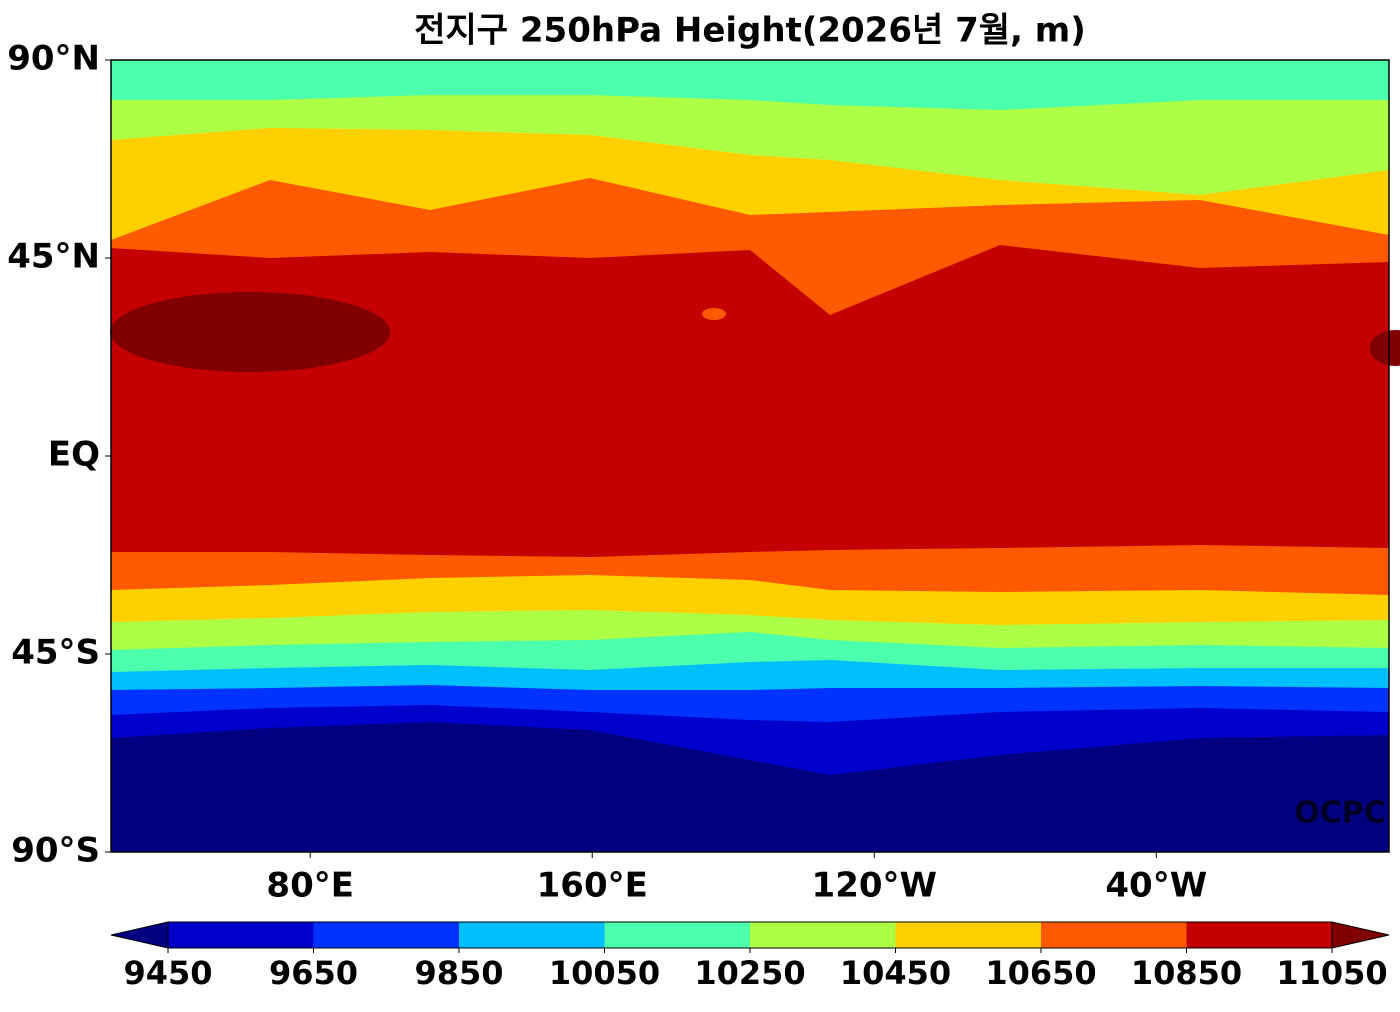  I want to click on x-tick-label: 160°E, so click(592, 886).